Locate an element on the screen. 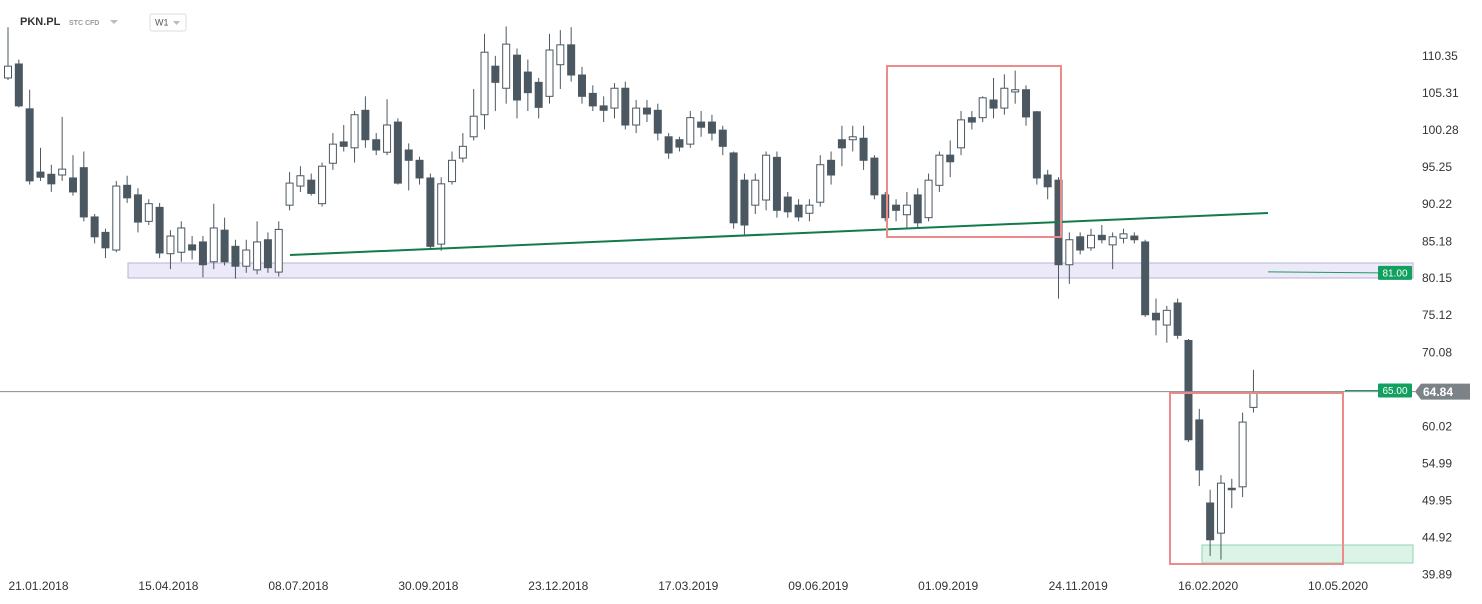 This screenshot has height=604, width=1482. y-tick-label: 44.92 is located at coordinates (1437, 537).